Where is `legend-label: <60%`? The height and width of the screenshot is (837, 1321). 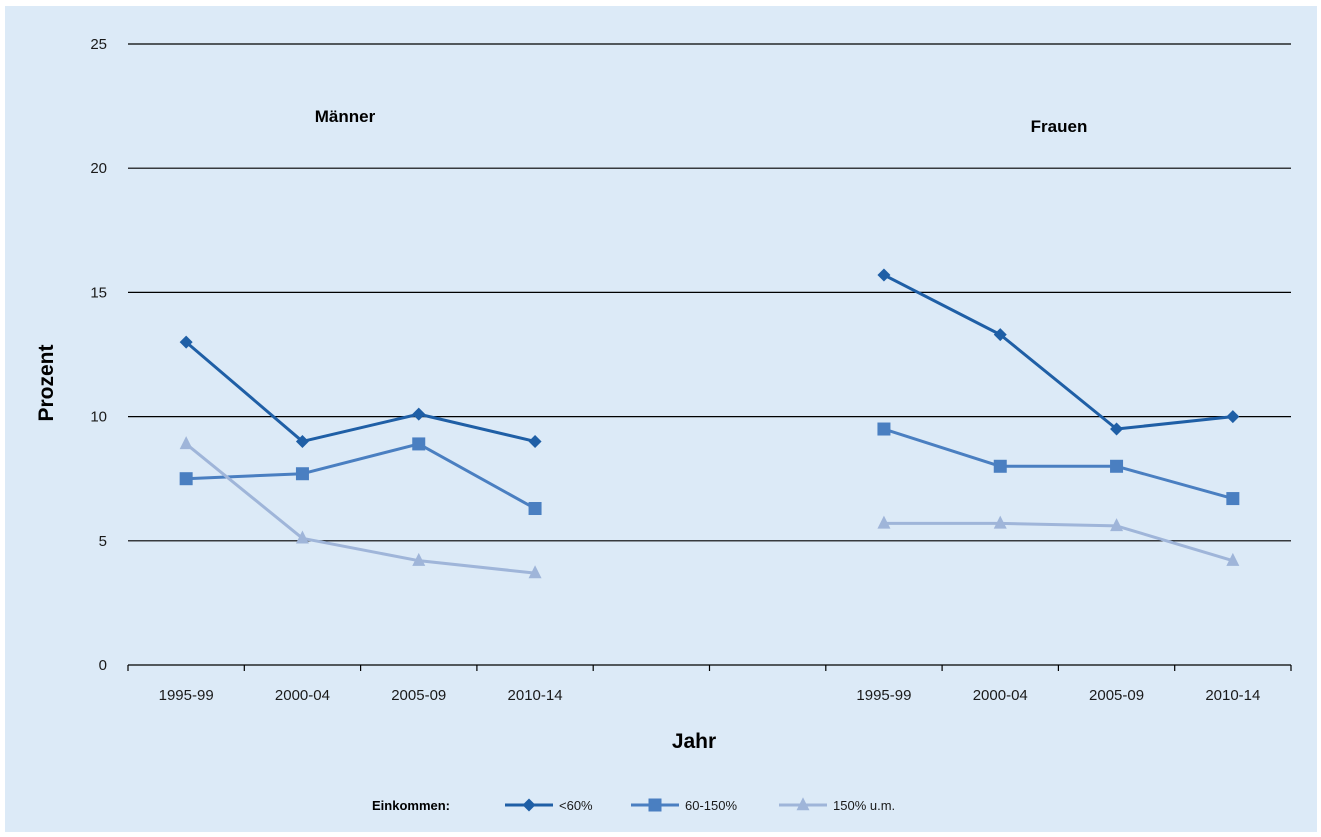 legend-label: <60% is located at coordinates (576, 805).